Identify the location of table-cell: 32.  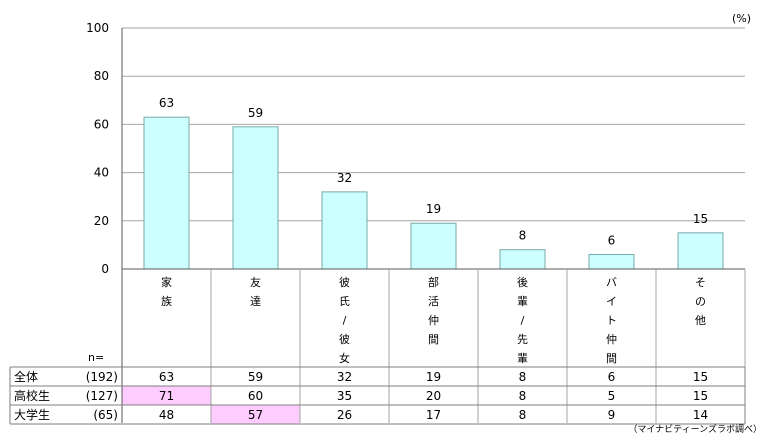
(344, 377).